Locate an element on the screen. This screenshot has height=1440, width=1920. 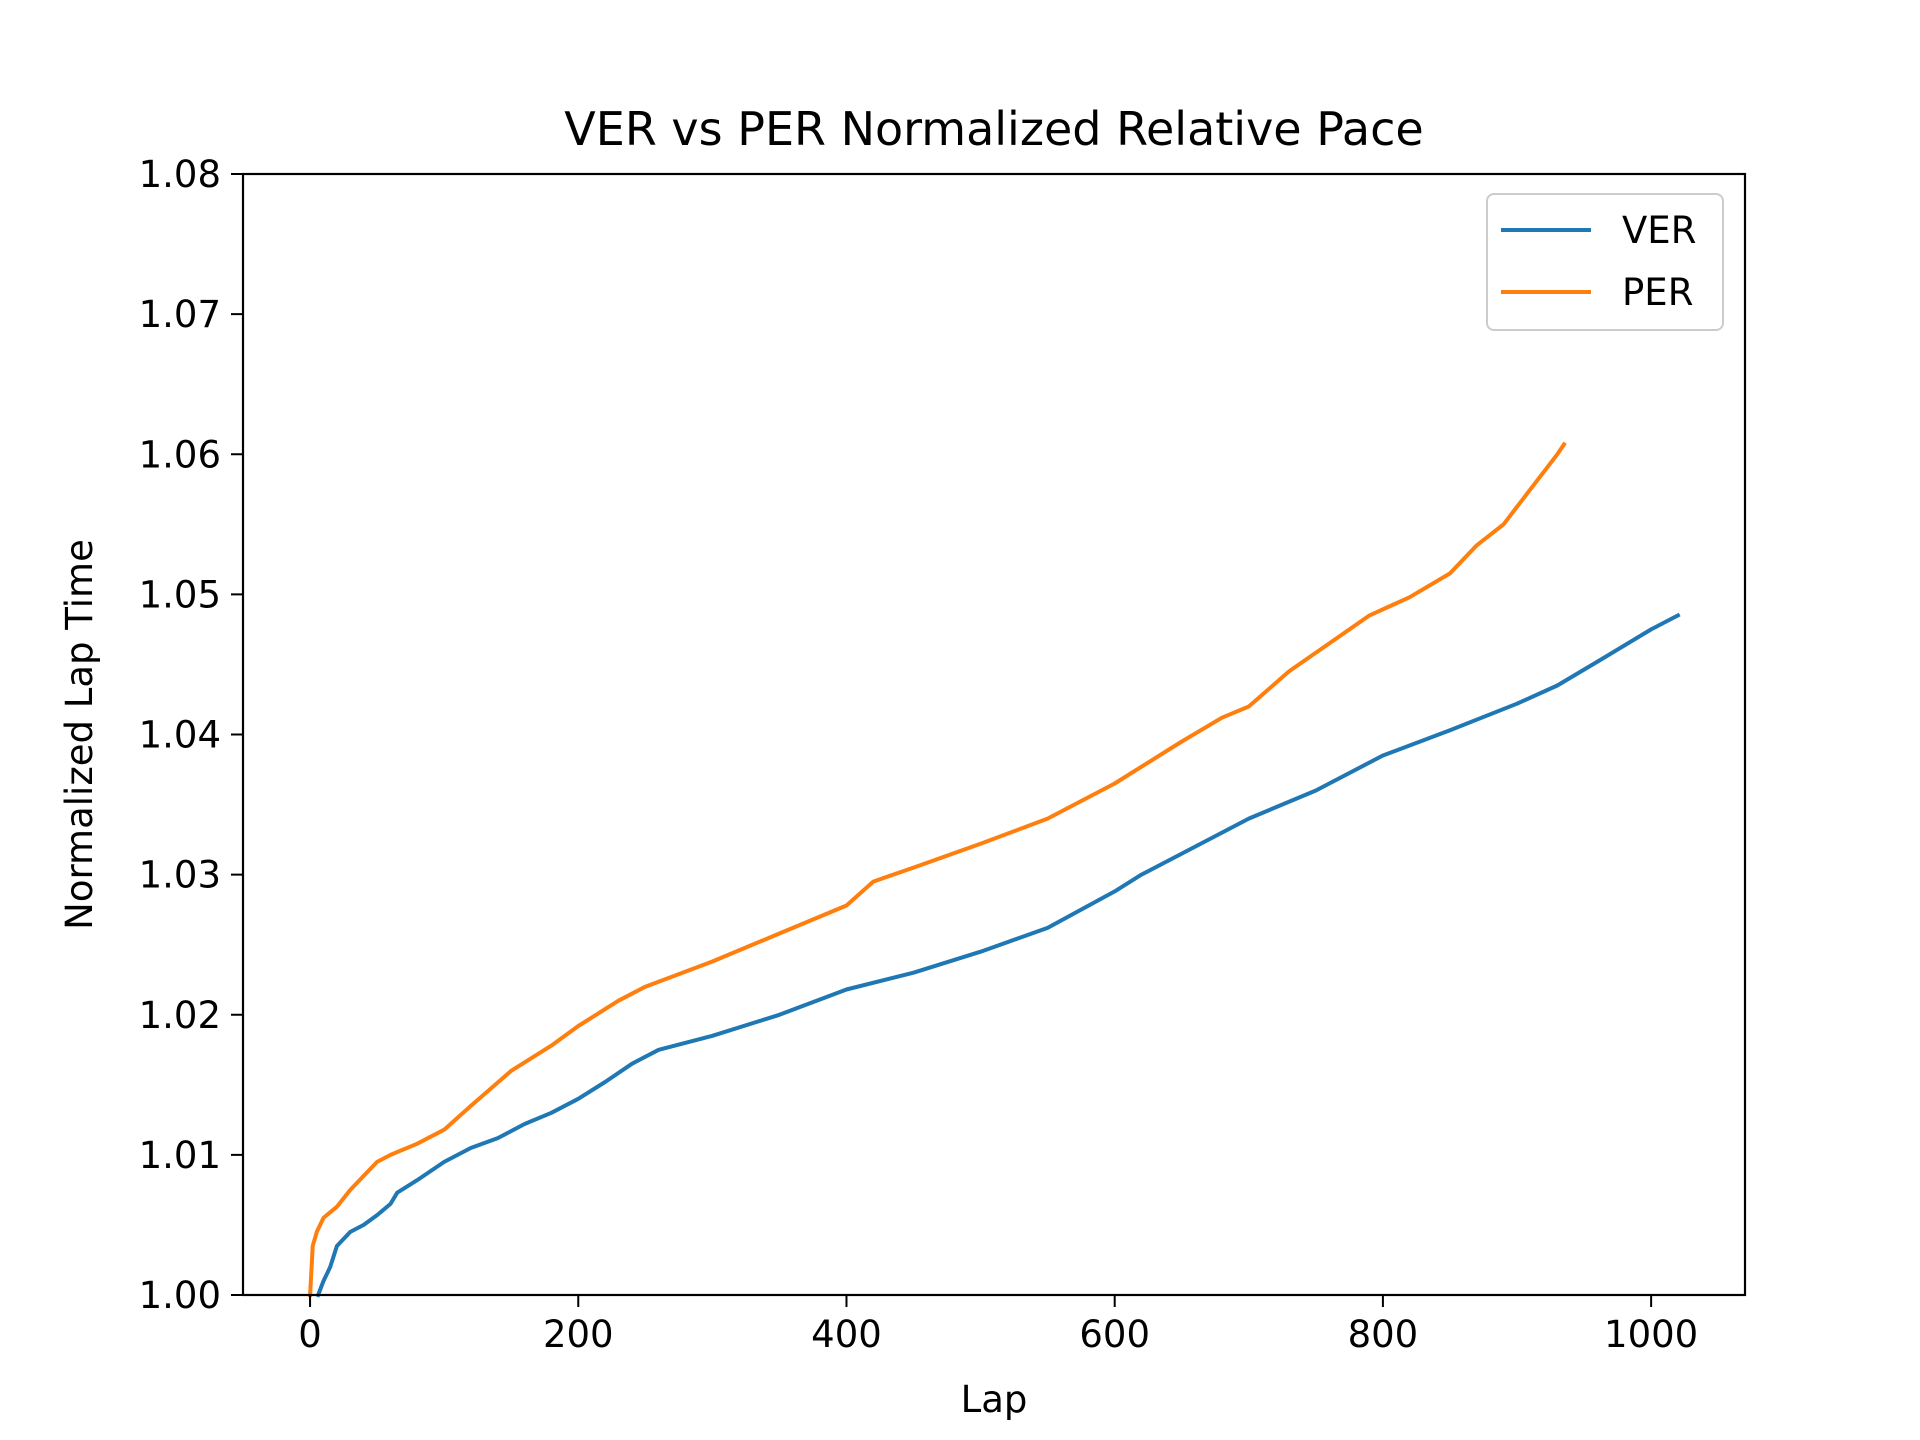
y-axis: 1.00 1.01 1.02 1.03 1.04 1.05 1.06 1.07 1.08 is located at coordinates (191, 735).